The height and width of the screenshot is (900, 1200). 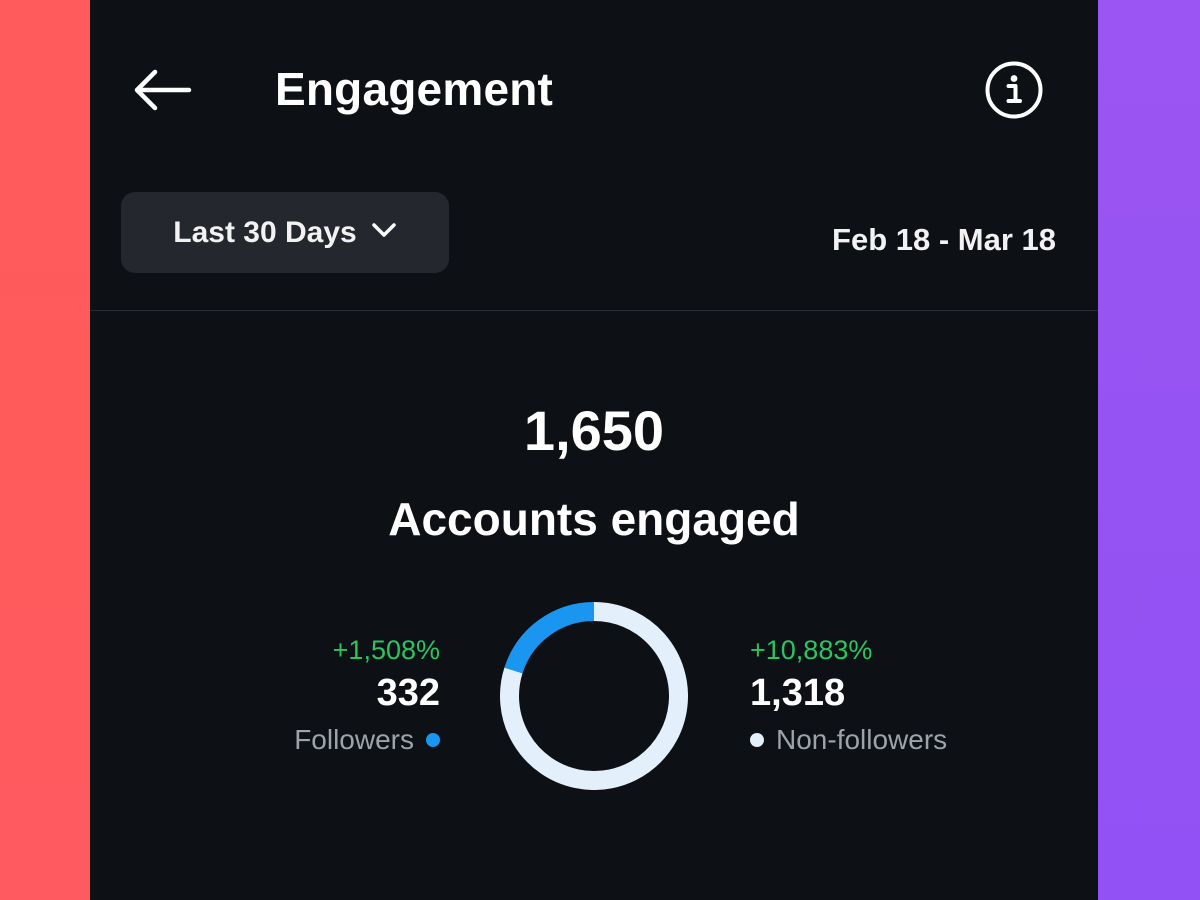 I want to click on non-followers-legend-label: Non-followers, so click(x=862, y=739).